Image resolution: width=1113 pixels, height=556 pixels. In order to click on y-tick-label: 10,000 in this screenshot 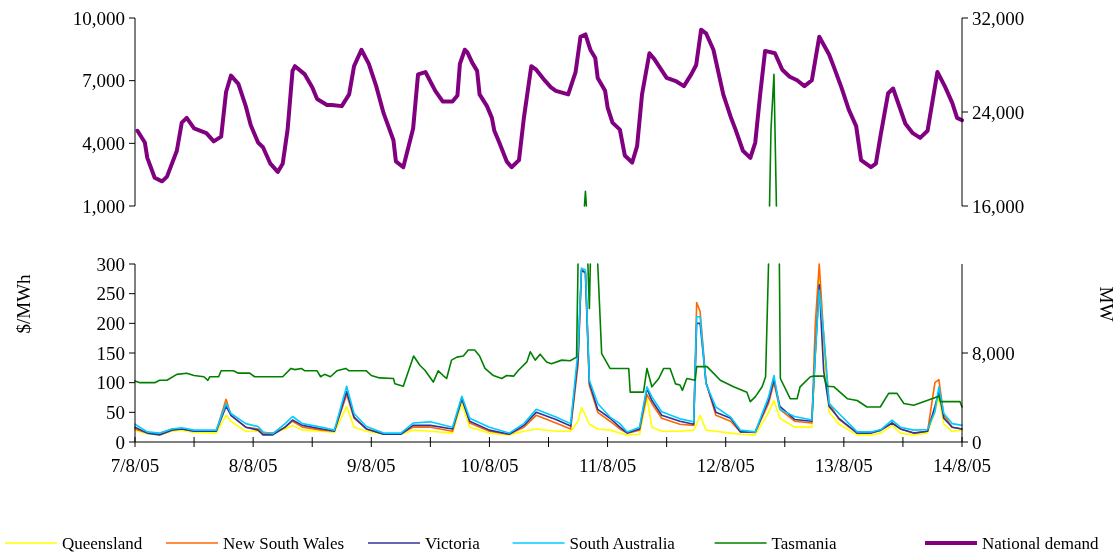, I will do `click(98, 18)`.